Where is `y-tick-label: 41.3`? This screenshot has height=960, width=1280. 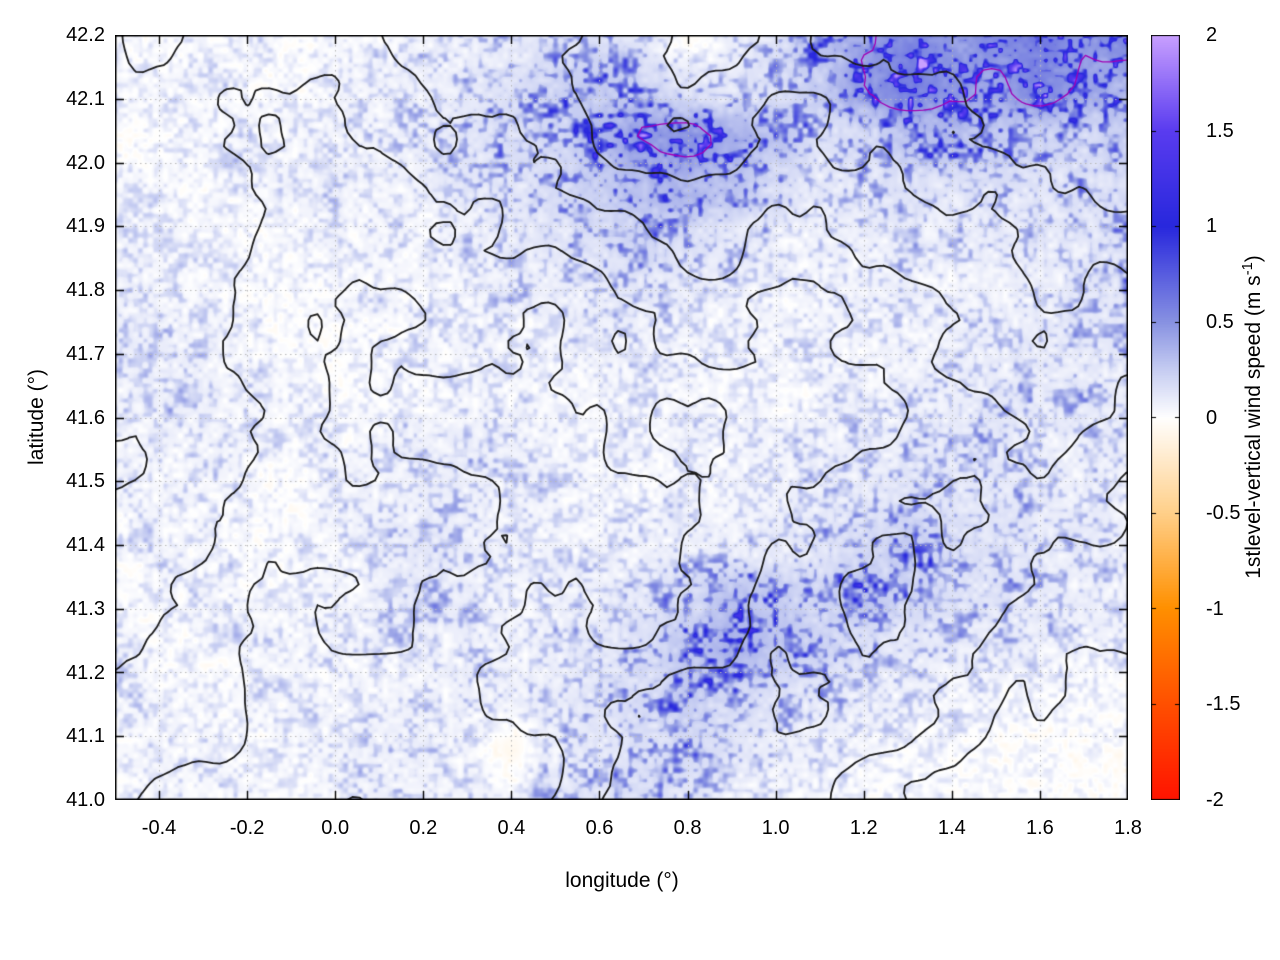
y-tick-label: 41.3 is located at coordinates (85, 608).